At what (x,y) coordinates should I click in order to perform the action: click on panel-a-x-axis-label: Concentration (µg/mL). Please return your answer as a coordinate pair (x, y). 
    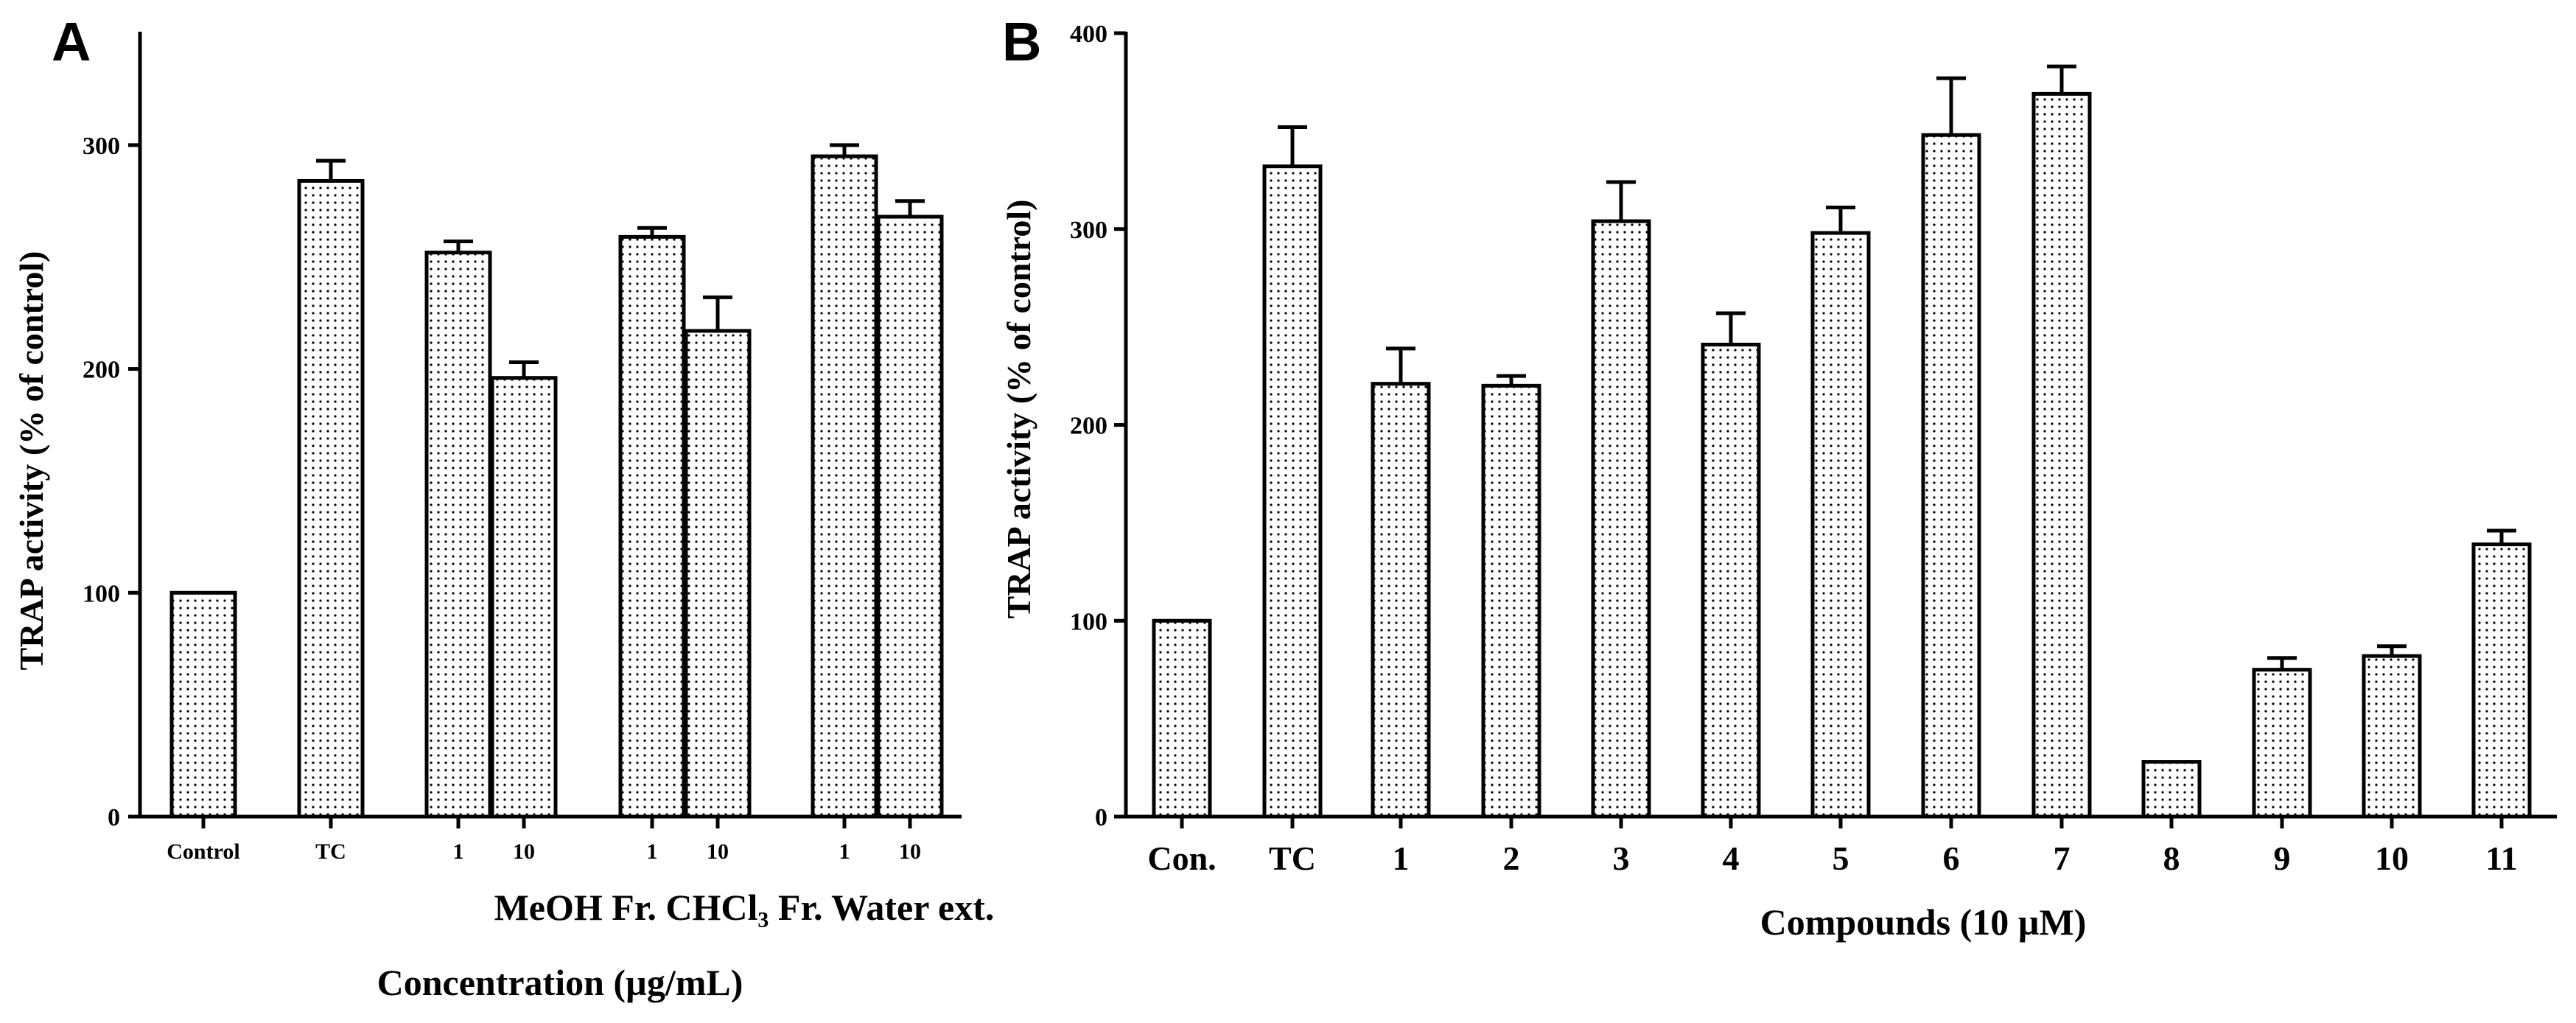
    Looking at the image, I should click on (560, 982).